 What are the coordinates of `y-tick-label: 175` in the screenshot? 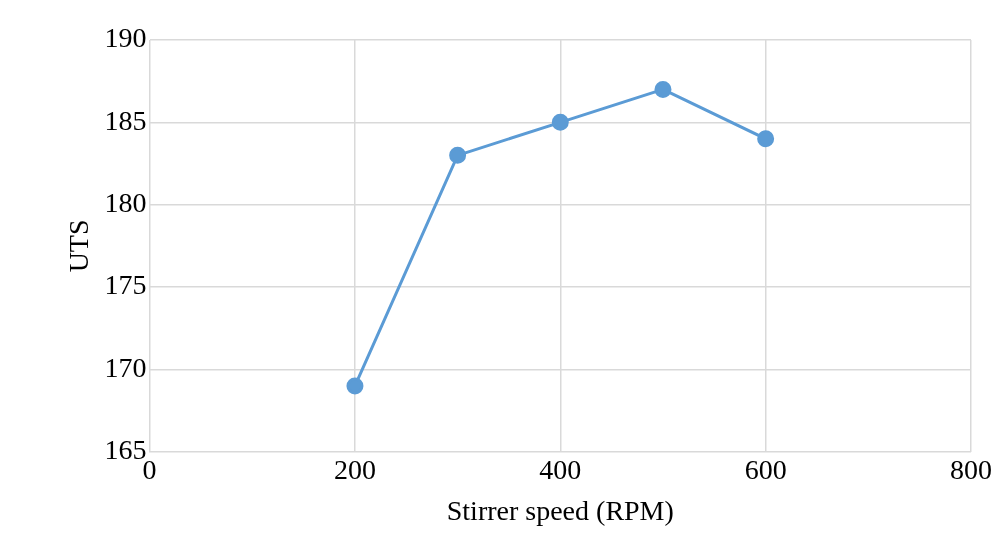 It's located at (125, 285).